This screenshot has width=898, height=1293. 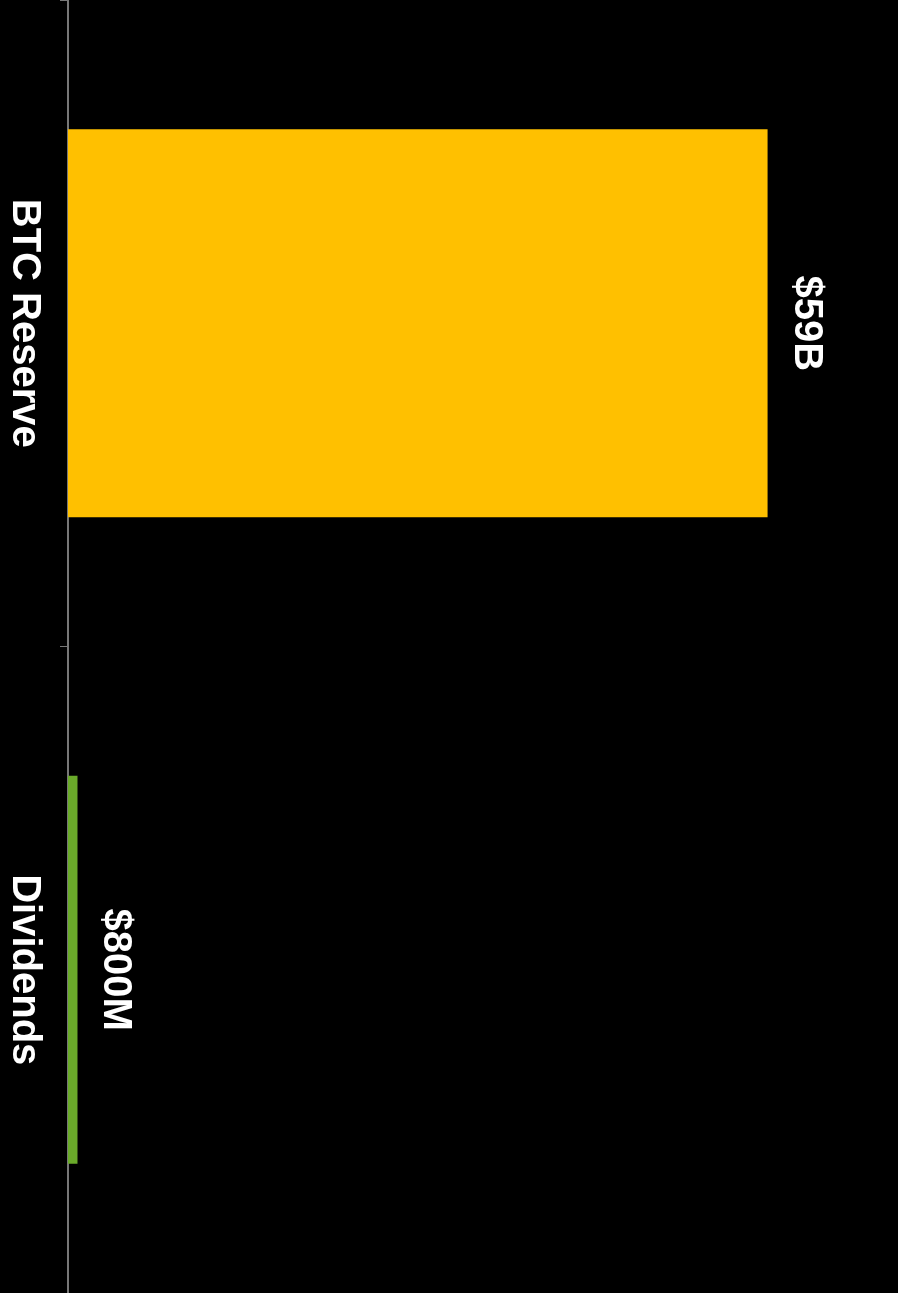 I want to click on data-label: $59B, so click(x=808, y=323).